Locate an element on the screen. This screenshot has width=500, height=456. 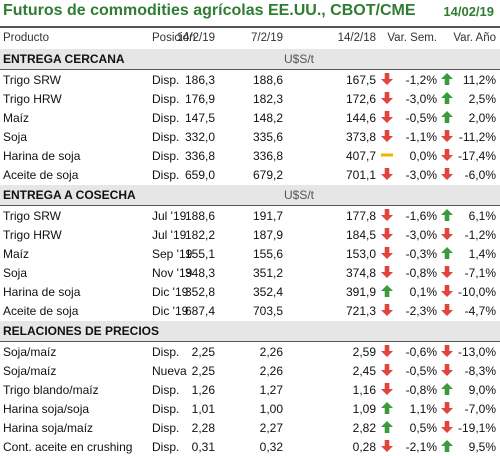
cell-var-ano: -1,2% is located at coordinates (480, 235).